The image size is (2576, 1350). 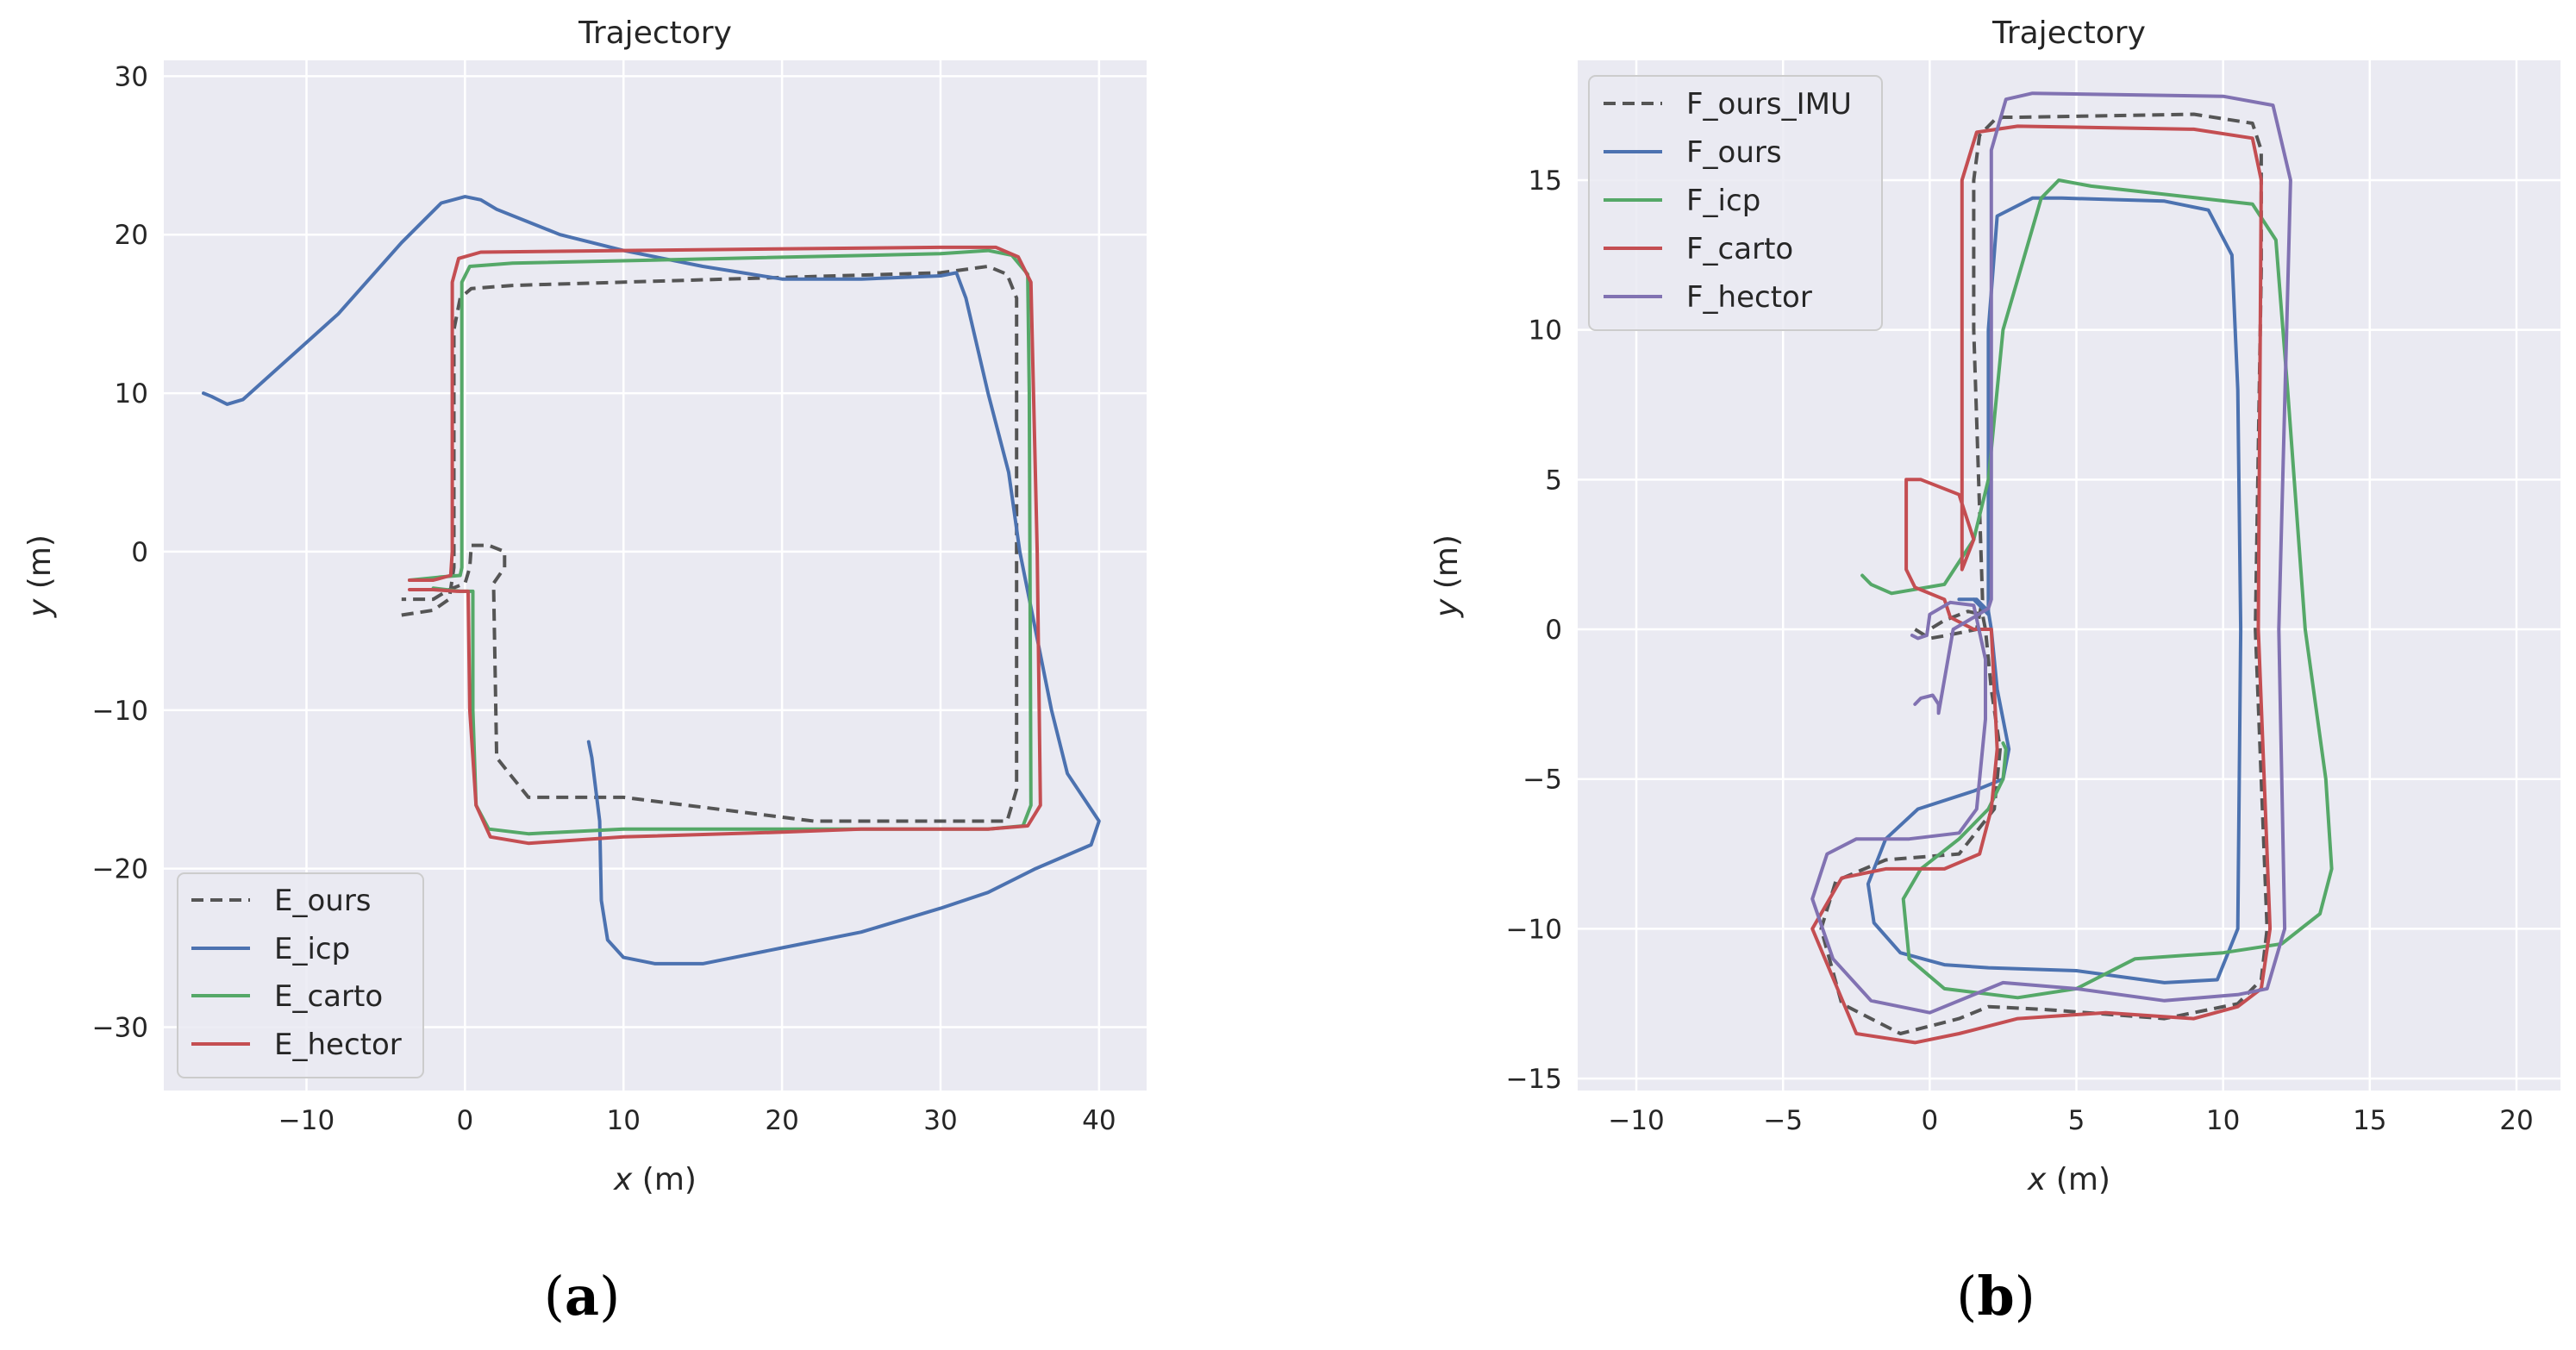 What do you see at coordinates (131, 76) in the screenshot?
I see `y-tick-label: 30` at bounding box center [131, 76].